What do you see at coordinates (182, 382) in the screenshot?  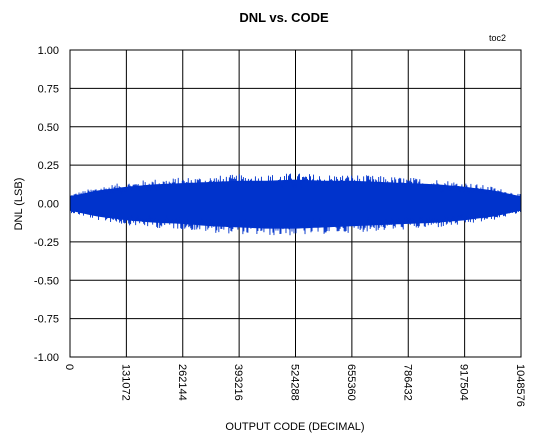 I see `x-tick-label: 262144` at bounding box center [182, 382].